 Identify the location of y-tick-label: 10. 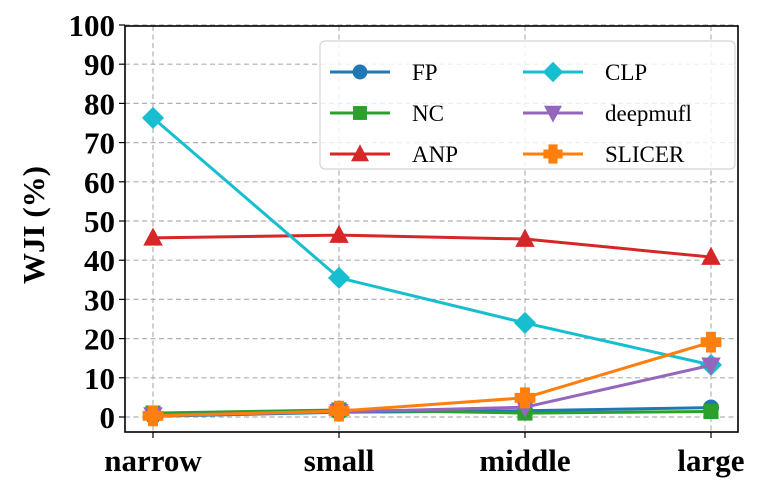
(99, 378).